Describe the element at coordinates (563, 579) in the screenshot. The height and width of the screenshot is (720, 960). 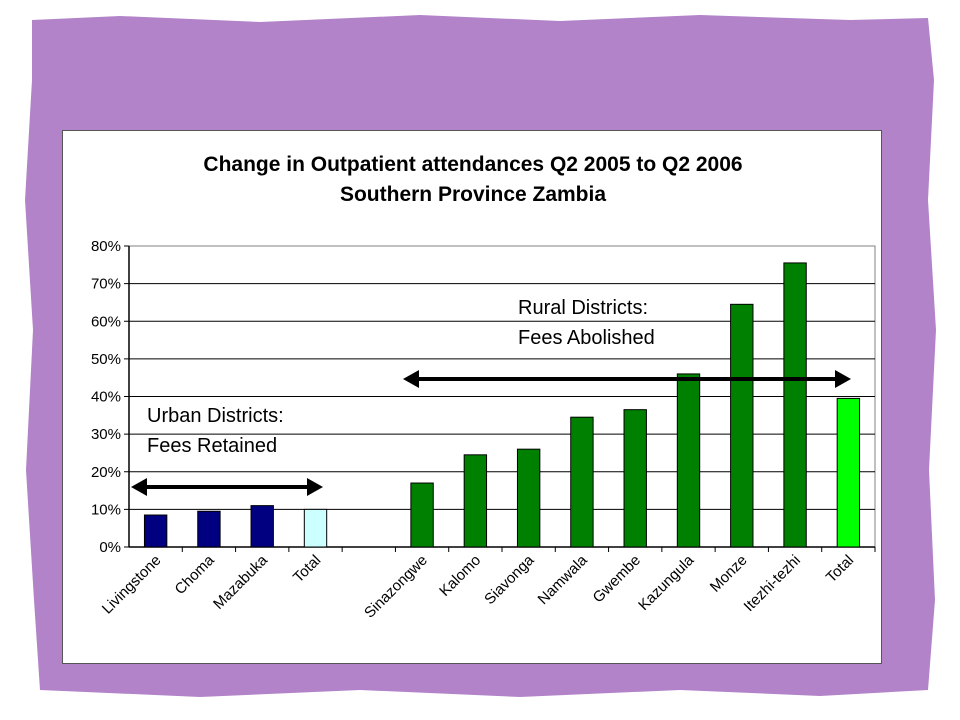
I see `x-tick-label: Namwala` at that location.